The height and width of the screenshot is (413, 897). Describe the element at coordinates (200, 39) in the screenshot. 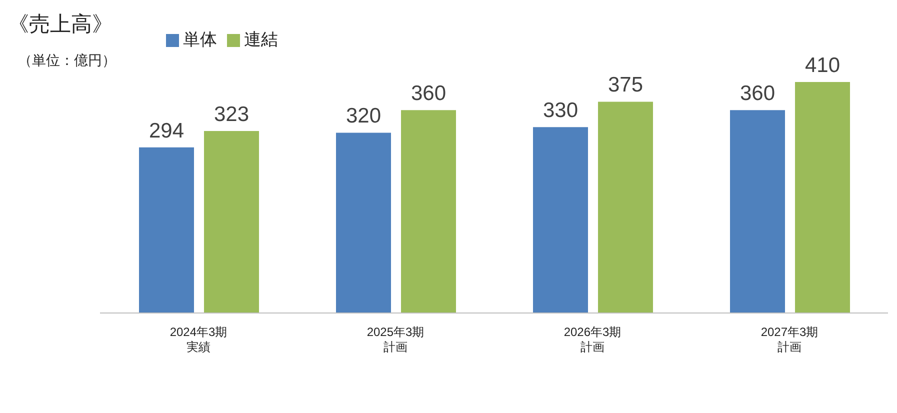

I see `legend-label: 単体` at that location.